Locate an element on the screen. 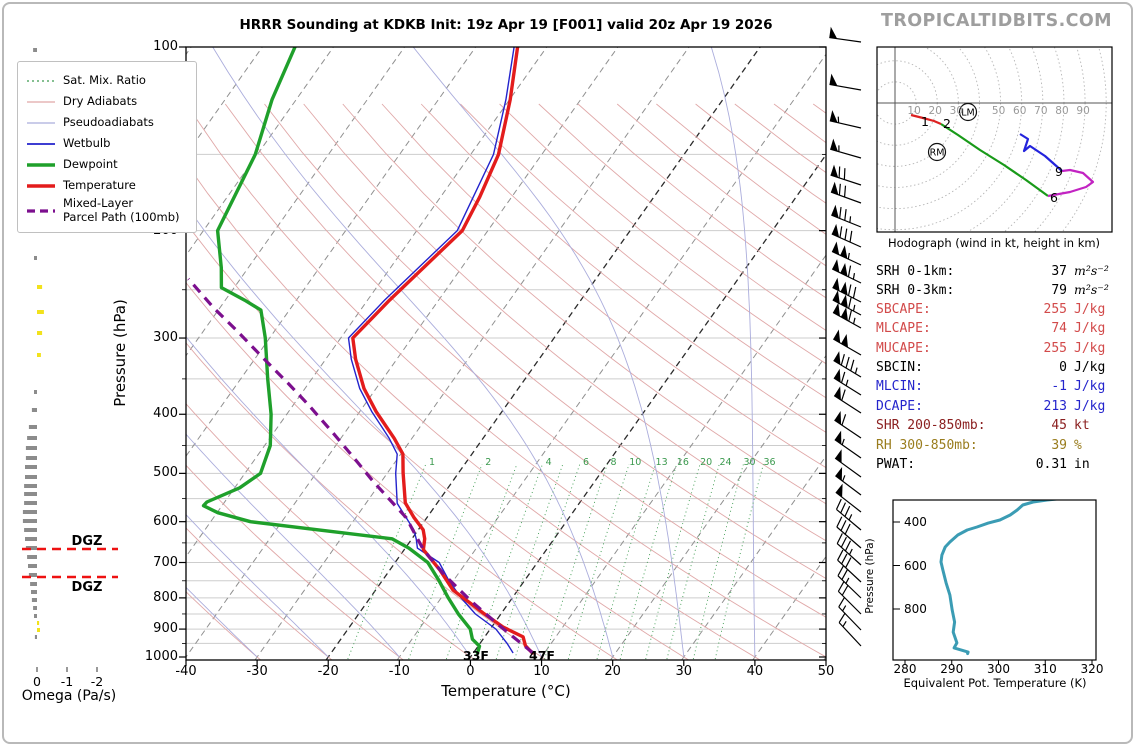  index-value: 74 is located at coordinates (1059, 329).